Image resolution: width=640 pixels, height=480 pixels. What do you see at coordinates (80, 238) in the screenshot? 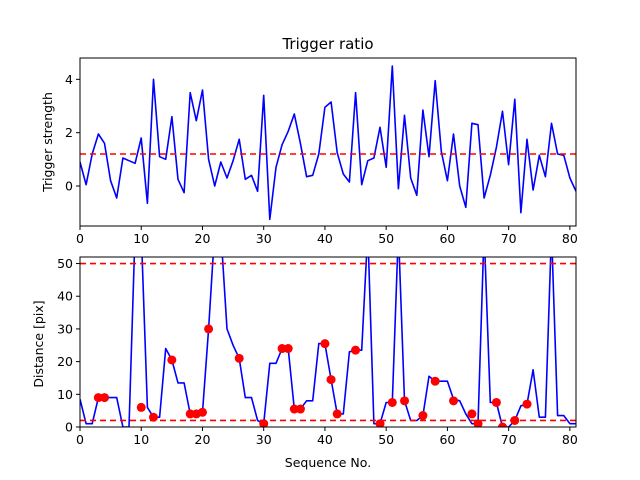
I see `top-x-tick-label: 0` at bounding box center [80, 238].